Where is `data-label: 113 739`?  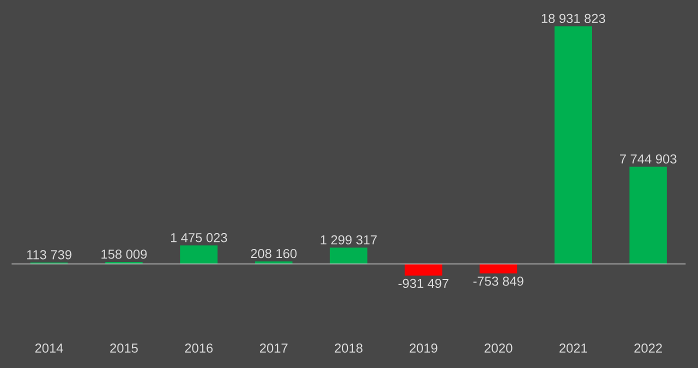 data-label: 113 739 is located at coordinates (49, 255).